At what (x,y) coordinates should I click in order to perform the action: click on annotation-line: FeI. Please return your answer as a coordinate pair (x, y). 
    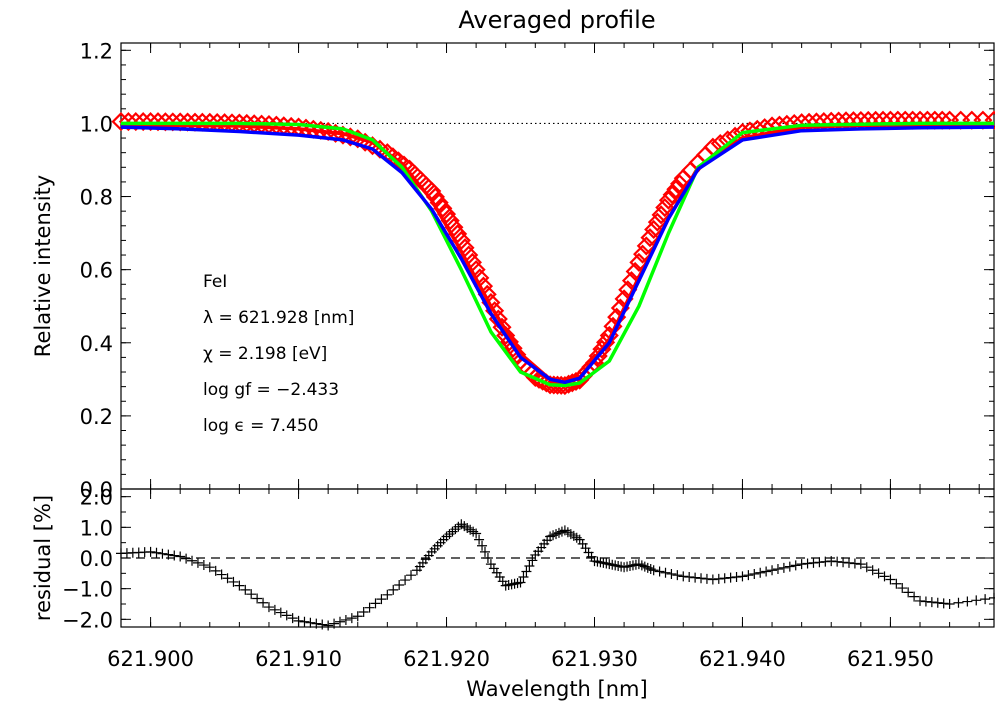
    Looking at the image, I should click on (215, 282).